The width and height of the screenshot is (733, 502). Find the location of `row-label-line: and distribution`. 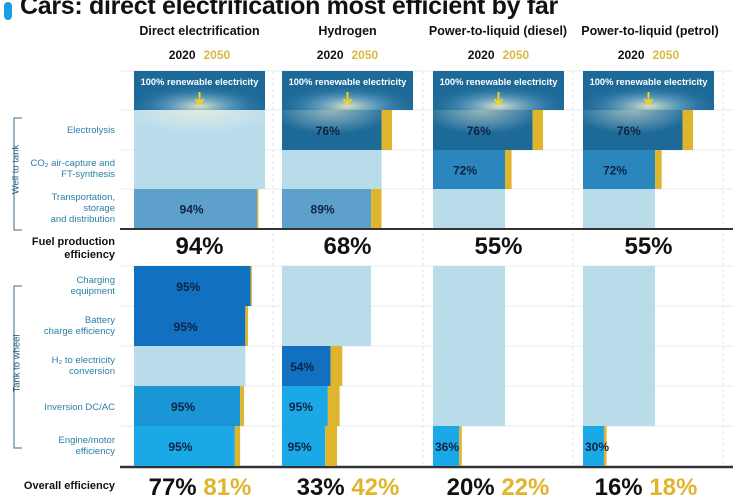

row-label-line: and distribution is located at coordinates (82, 219).